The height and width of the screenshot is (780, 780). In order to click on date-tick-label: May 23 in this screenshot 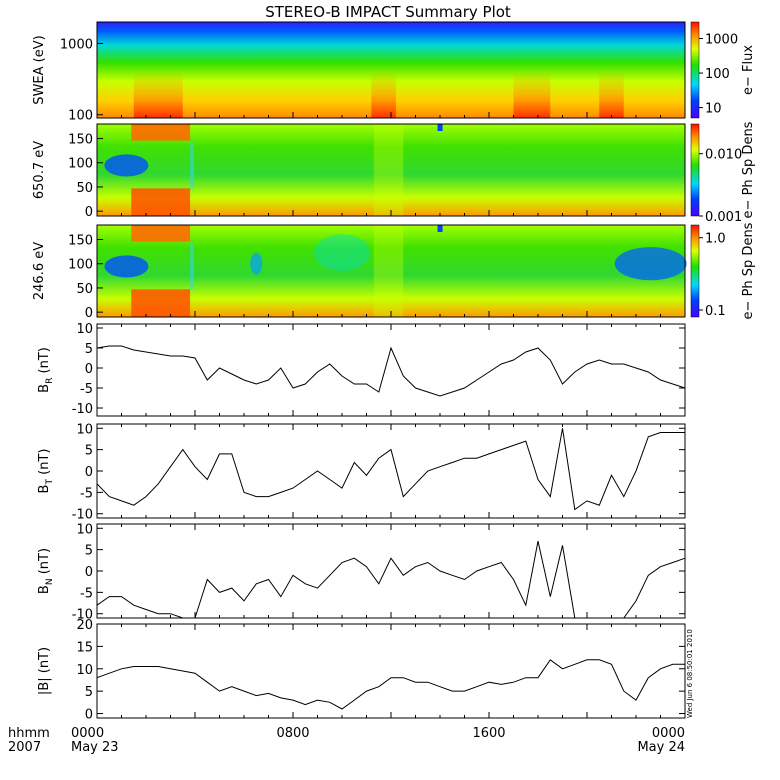, I will do `click(95, 747)`.